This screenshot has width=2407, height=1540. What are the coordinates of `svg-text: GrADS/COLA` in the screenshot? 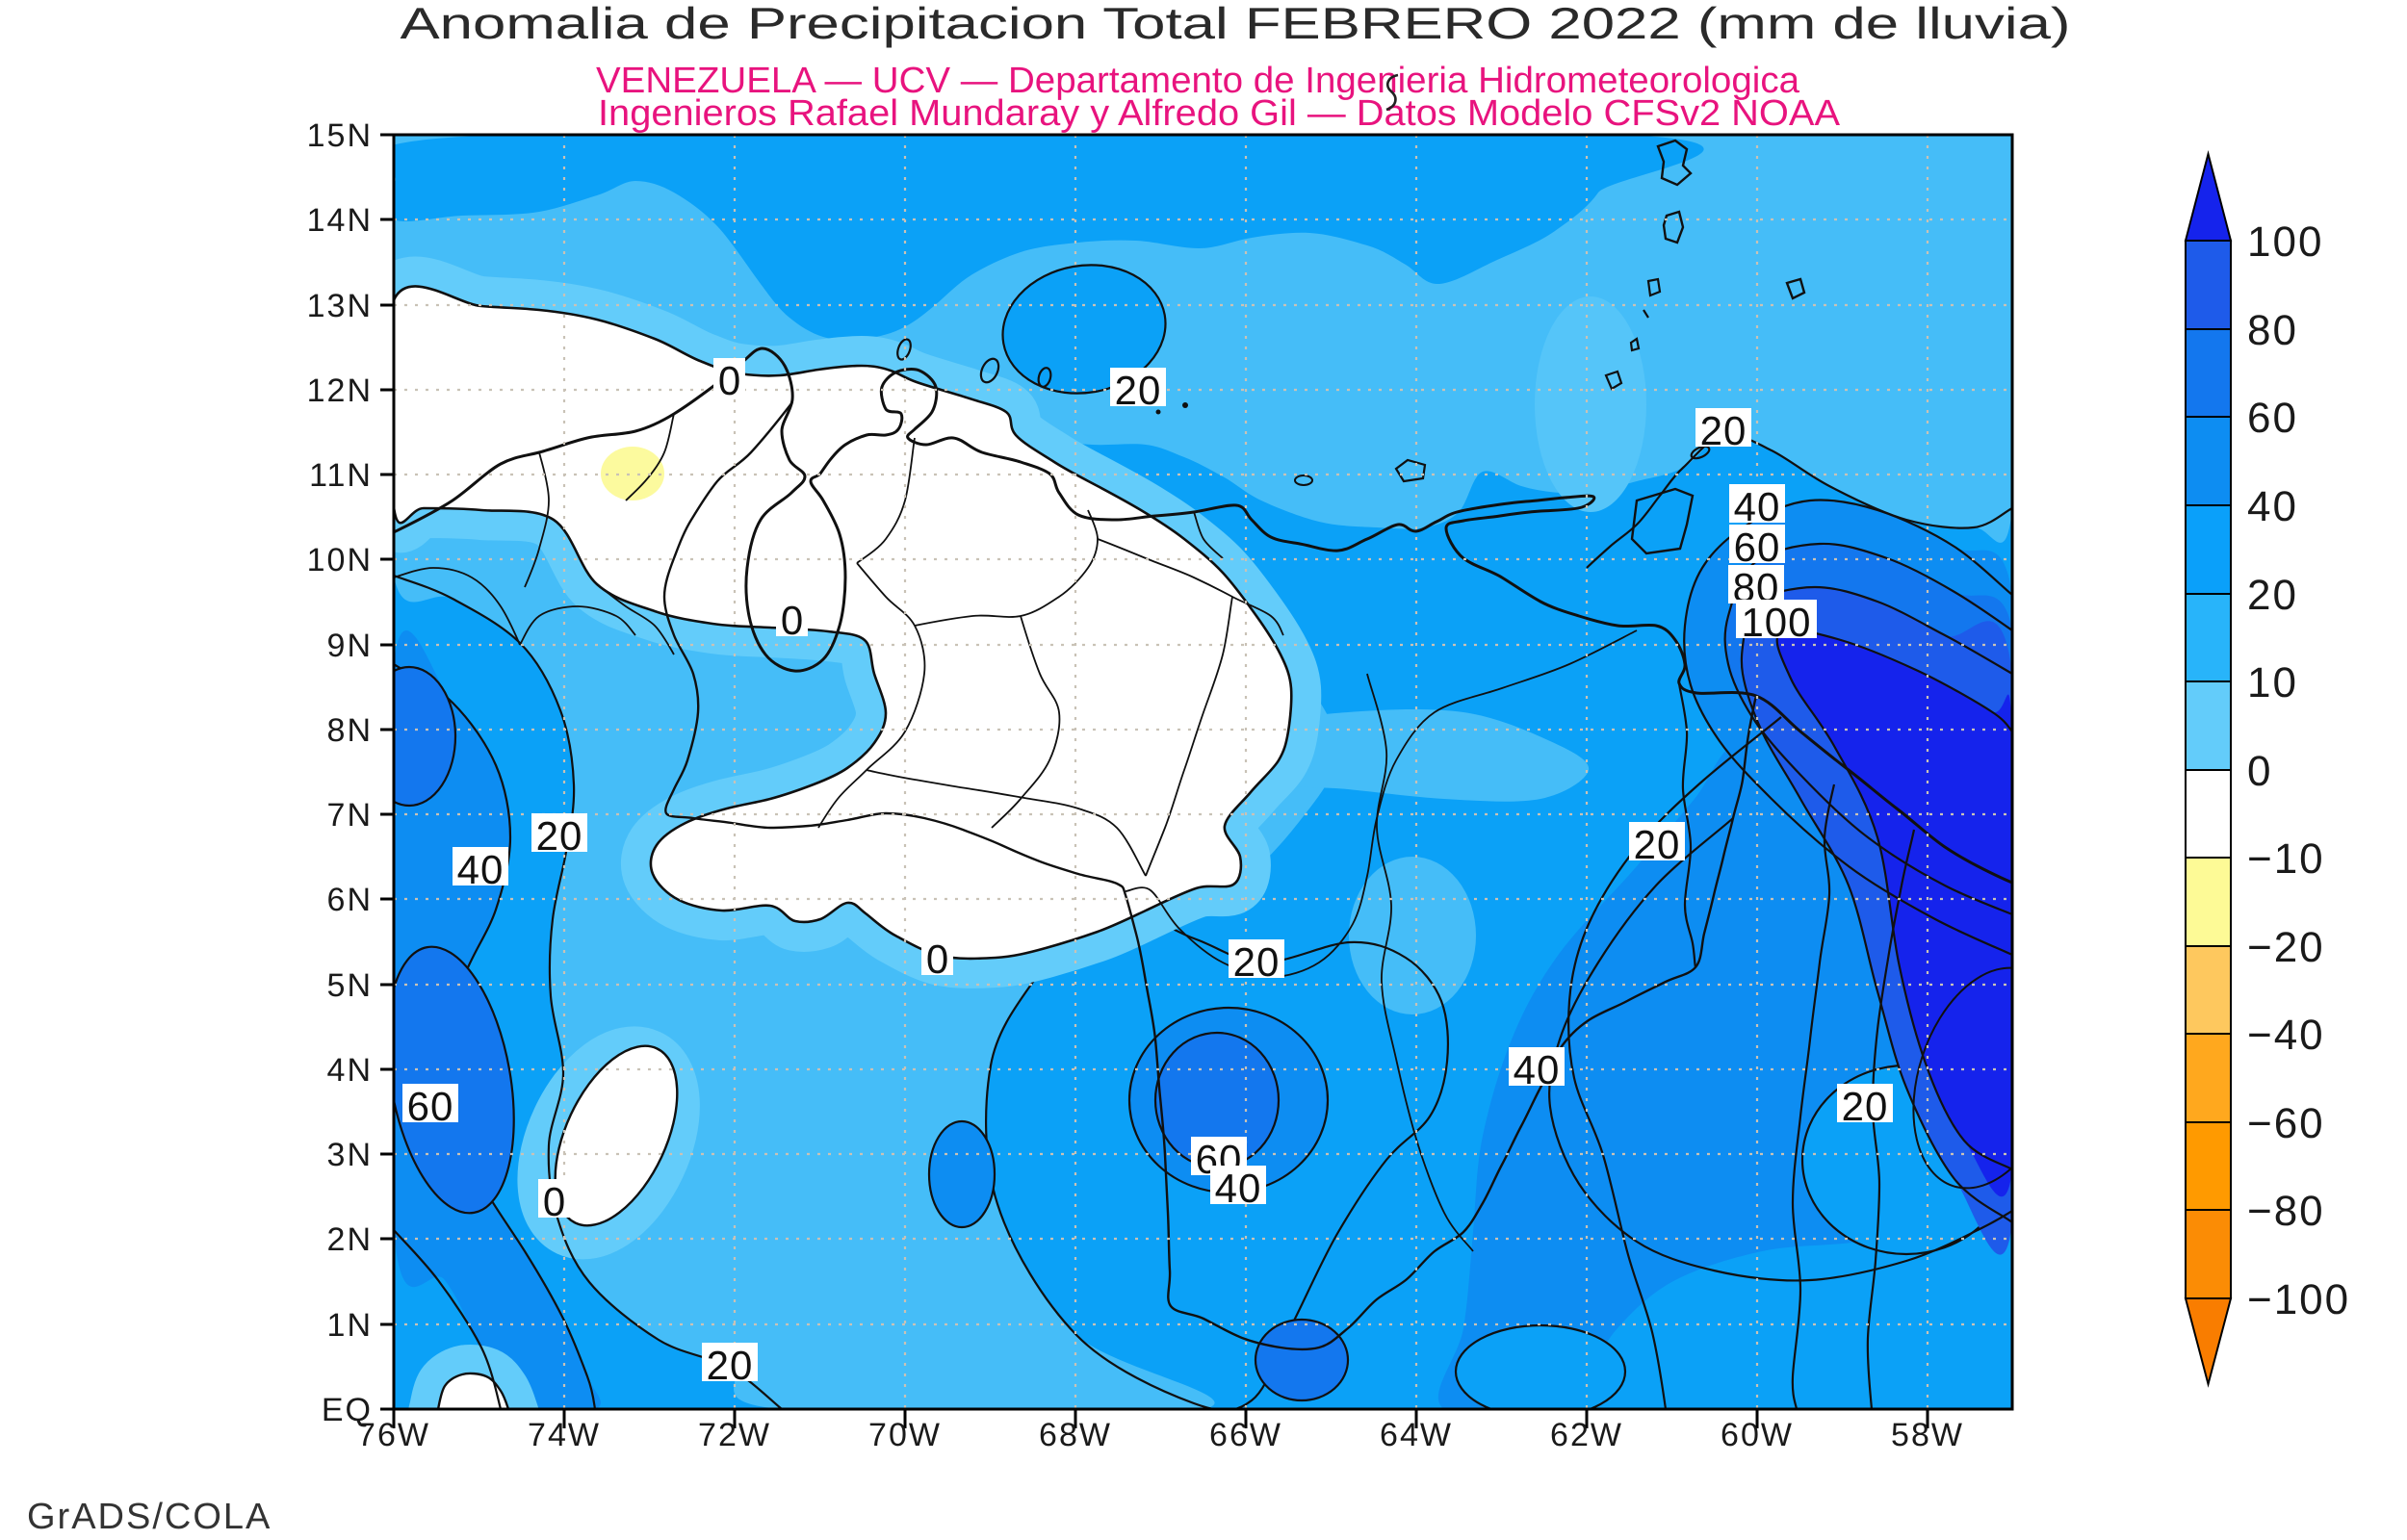 It's located at (149, 1517).